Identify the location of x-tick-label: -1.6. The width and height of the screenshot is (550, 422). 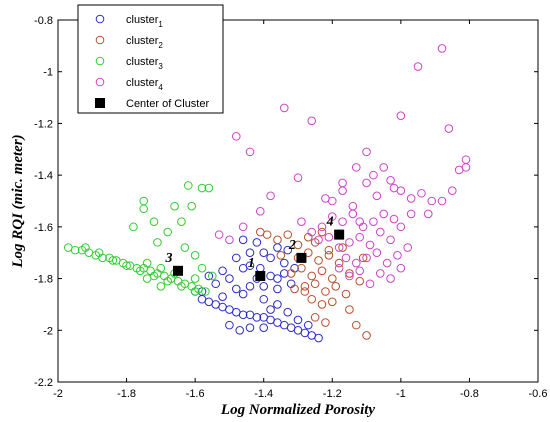
(195, 394).